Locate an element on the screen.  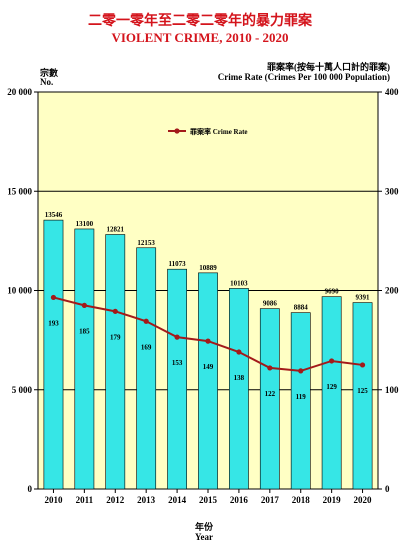
crime-rate-value-label: 193 is located at coordinates (53, 323).